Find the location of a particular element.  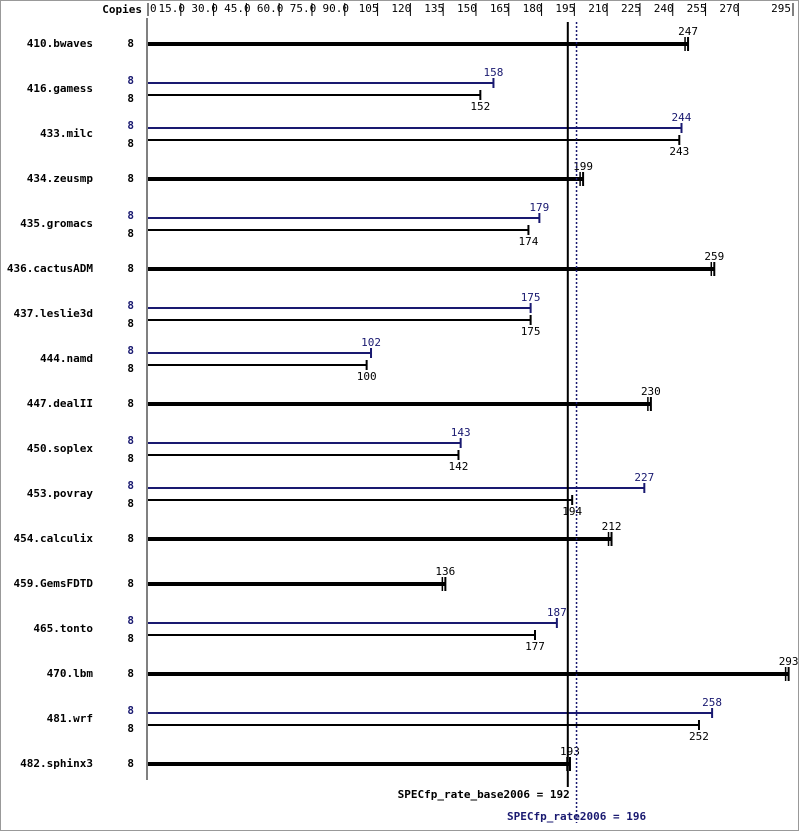

value-label: 194 is located at coordinates (572, 511).